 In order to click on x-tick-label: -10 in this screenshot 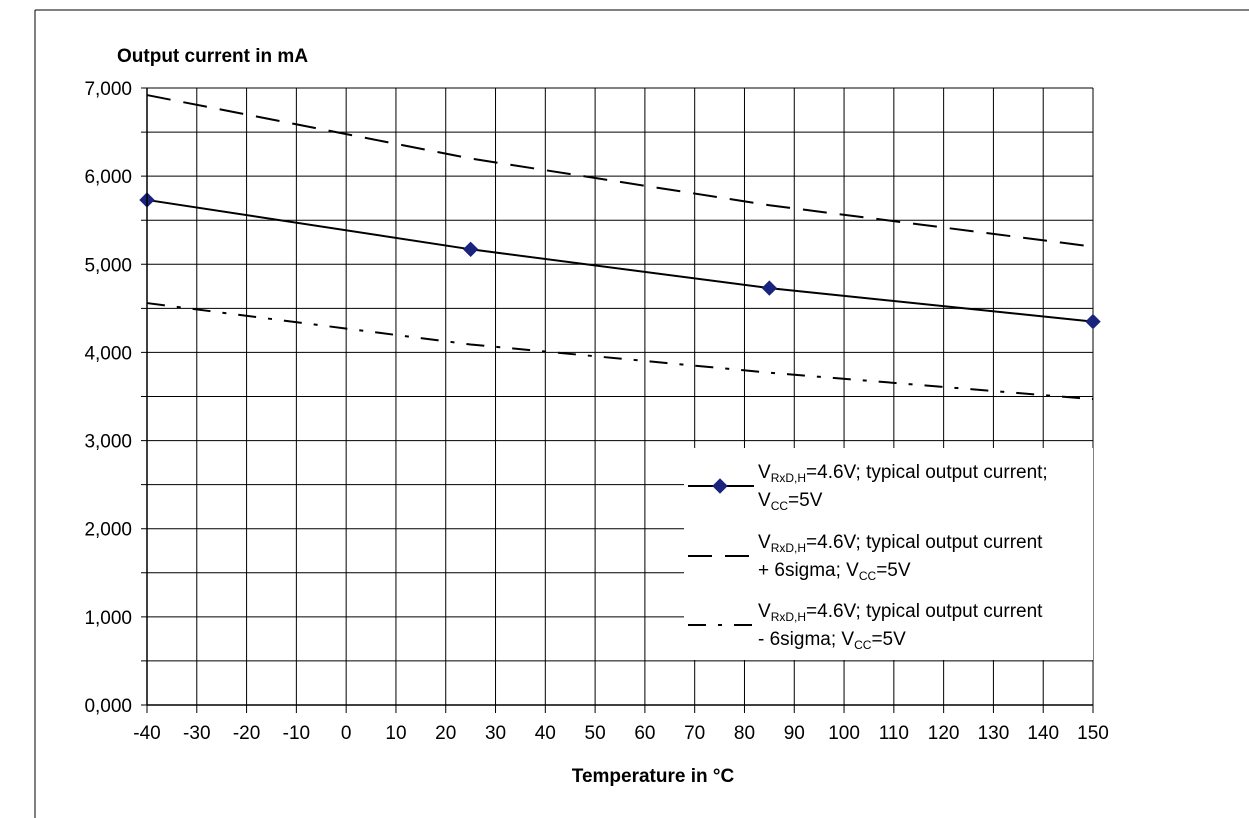, I will do `click(296, 733)`.